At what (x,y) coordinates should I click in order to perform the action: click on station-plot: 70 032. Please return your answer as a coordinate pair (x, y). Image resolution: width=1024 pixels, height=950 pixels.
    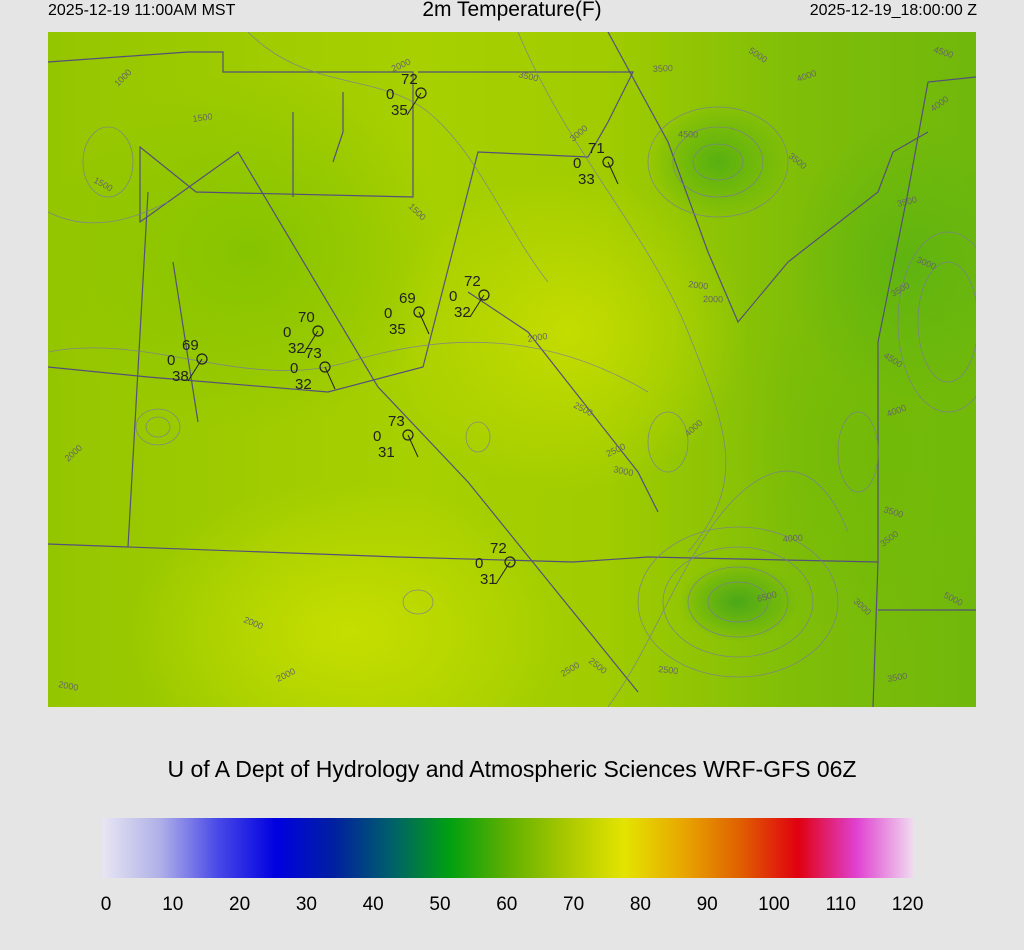
    Looking at the image, I should click on (303, 333).